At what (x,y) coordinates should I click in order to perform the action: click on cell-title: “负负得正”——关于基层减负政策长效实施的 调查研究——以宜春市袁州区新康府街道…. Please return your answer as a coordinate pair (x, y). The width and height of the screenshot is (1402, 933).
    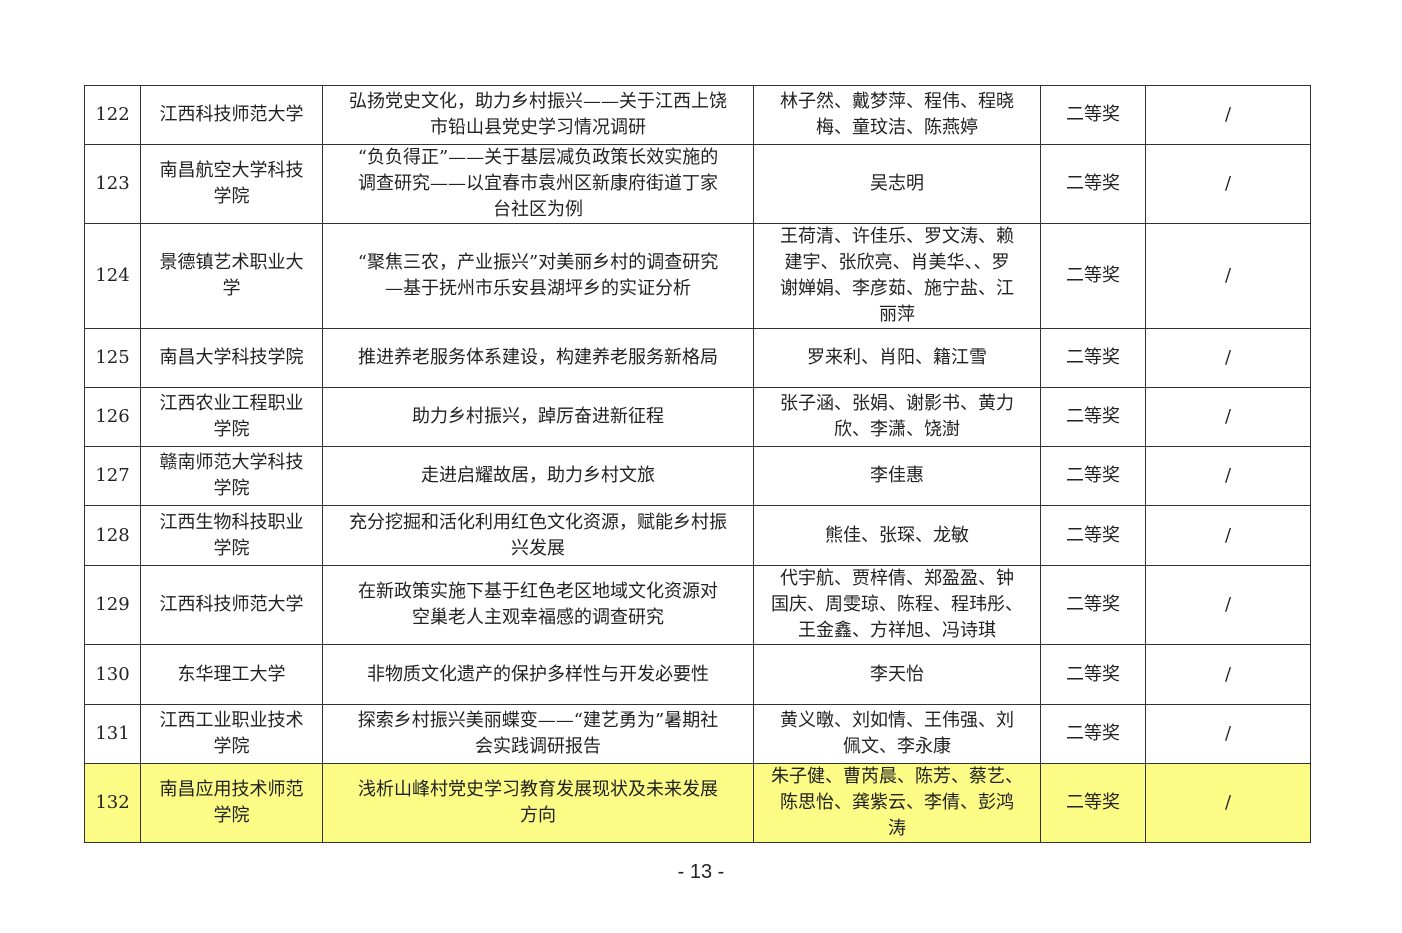
    Looking at the image, I should click on (538, 184).